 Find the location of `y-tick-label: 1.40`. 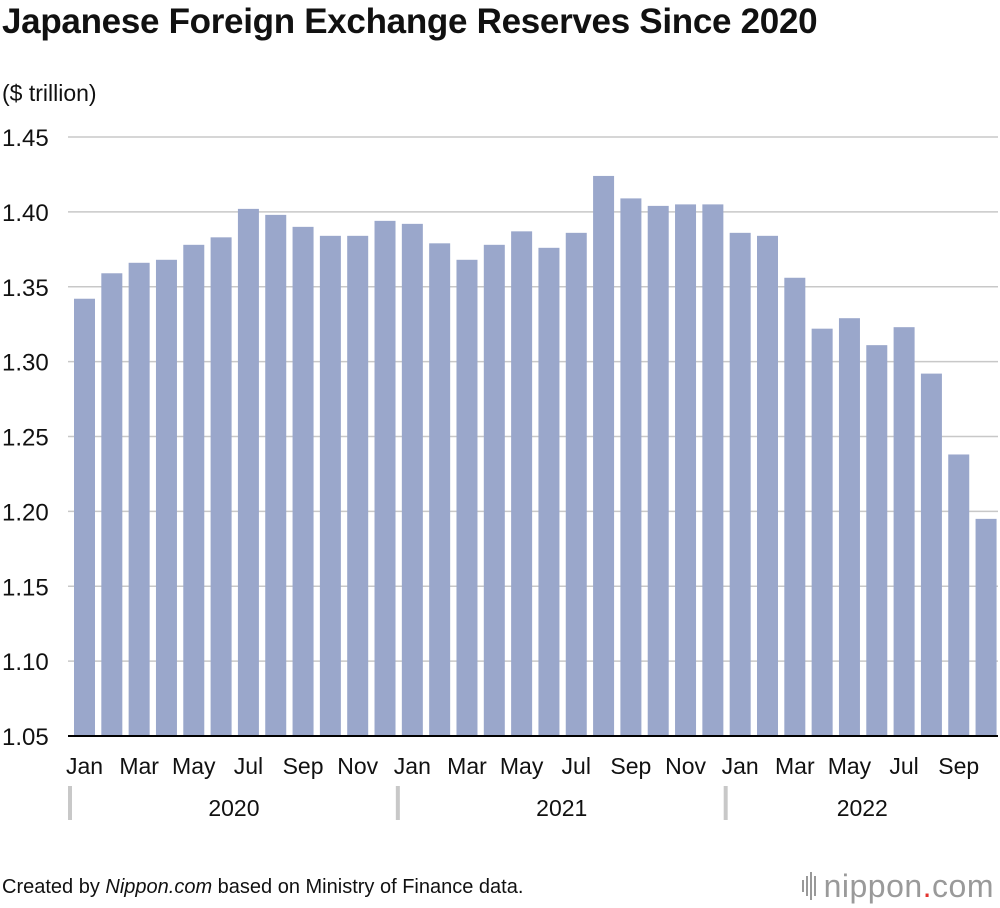

y-tick-label: 1.40 is located at coordinates (25, 213).